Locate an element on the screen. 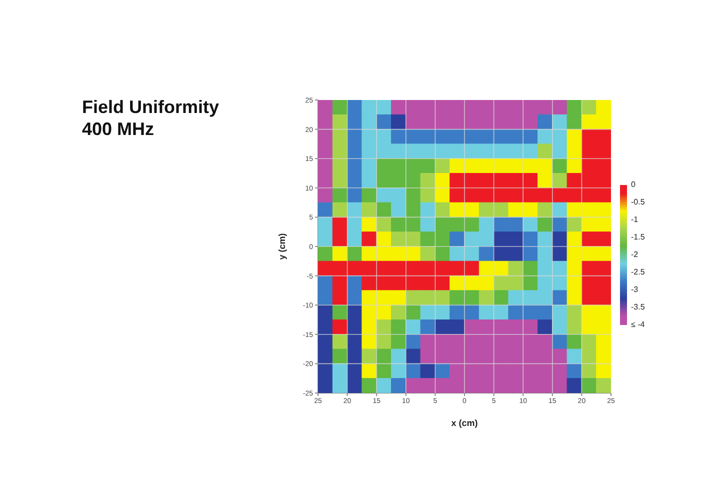 The image size is (720, 500). text: Field Uniformity 400 MHz is located at coordinates (151, 118).